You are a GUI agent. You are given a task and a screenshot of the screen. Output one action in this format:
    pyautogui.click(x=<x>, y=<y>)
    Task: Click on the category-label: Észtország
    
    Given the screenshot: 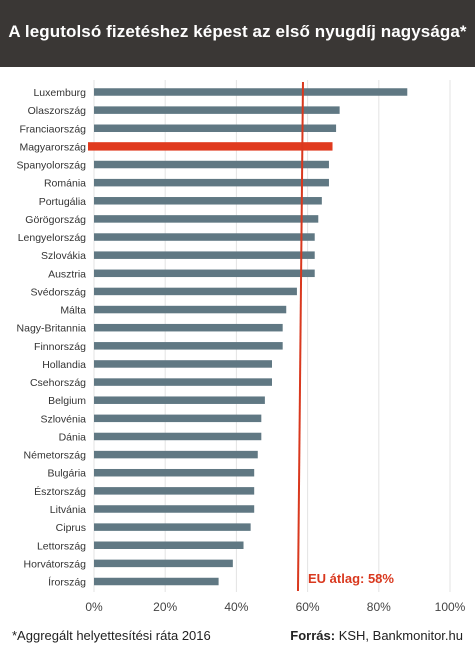 What is the action you would take?
    pyautogui.click(x=60, y=491)
    